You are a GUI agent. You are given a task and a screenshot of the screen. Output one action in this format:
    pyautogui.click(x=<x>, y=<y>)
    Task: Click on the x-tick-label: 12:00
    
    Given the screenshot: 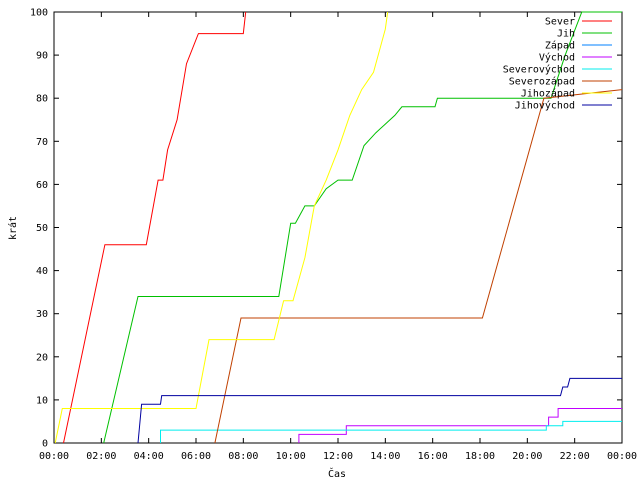 What is the action you would take?
    pyautogui.click(x=338, y=456)
    